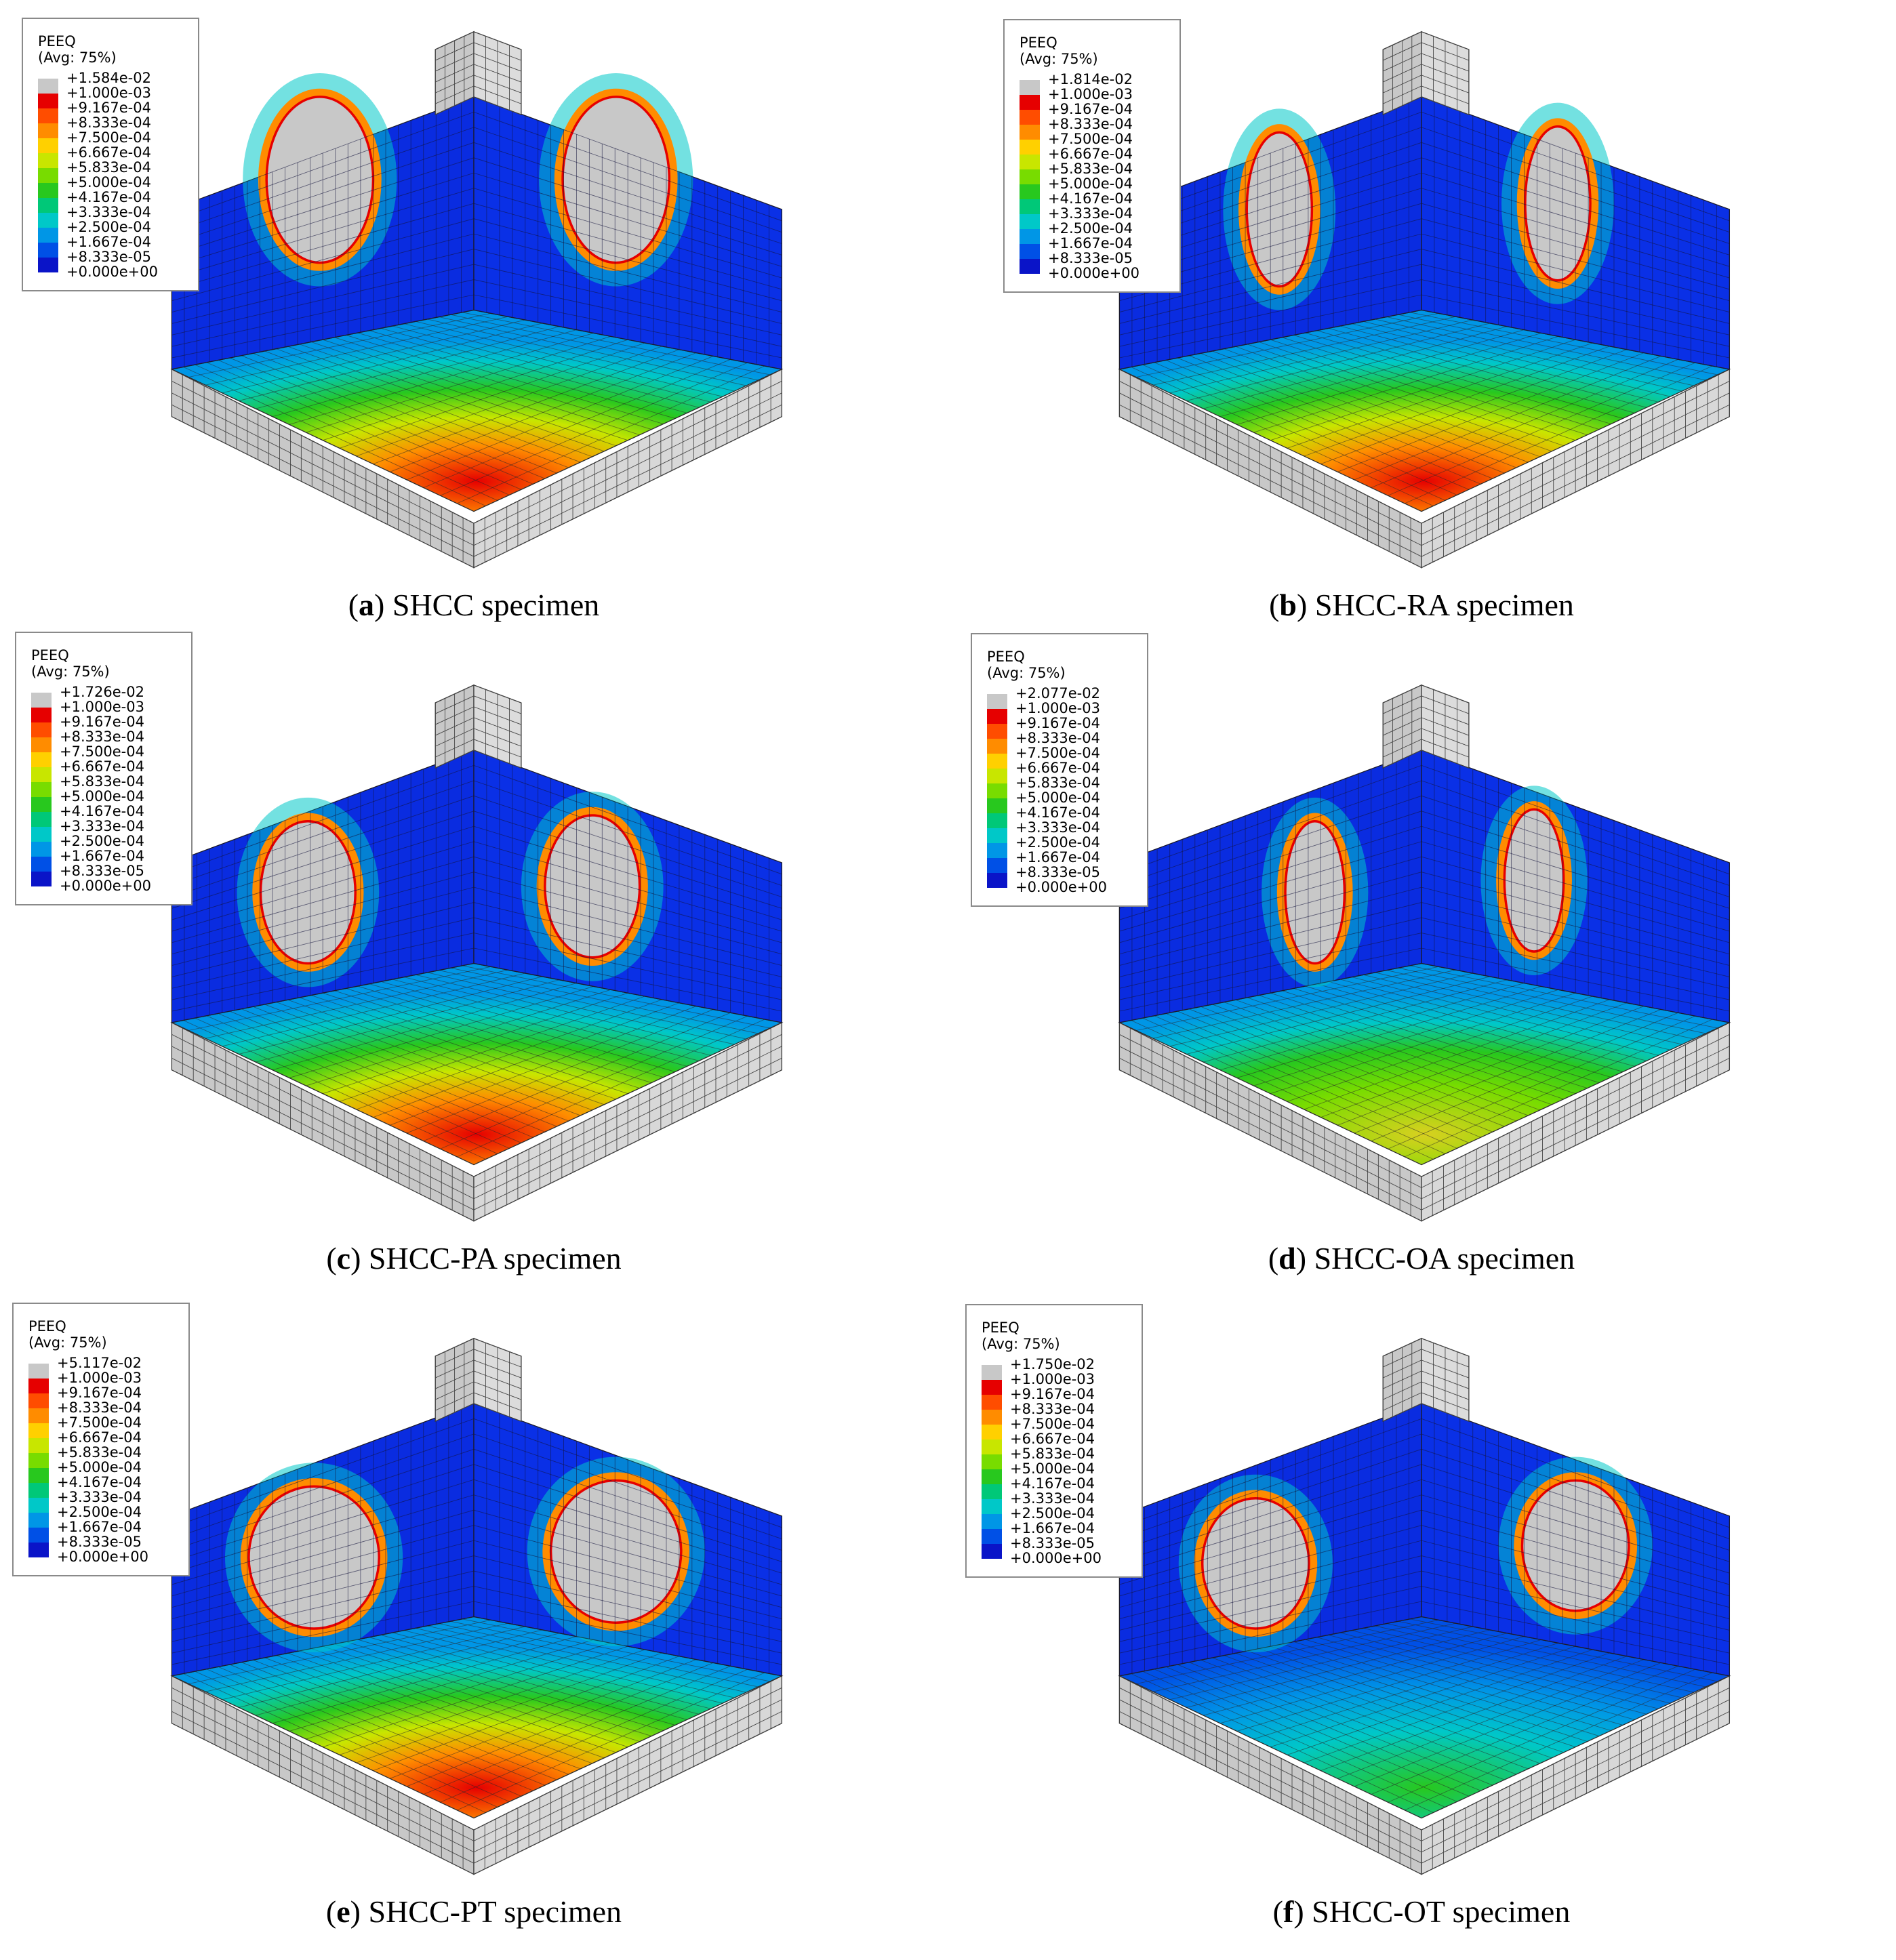 The image size is (1896, 1960). Describe the element at coordinates (1421, 1911) in the screenshot. I see `panel-caption: (f) SHCC-OT specimen` at that location.